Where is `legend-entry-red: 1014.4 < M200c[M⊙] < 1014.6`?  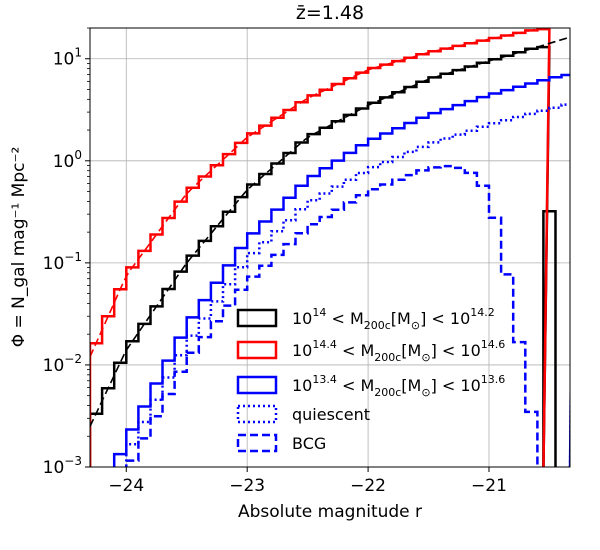
legend-entry-red: 1014.4 < M200c[M⊙] < 1014.6 is located at coordinates (370, 351).